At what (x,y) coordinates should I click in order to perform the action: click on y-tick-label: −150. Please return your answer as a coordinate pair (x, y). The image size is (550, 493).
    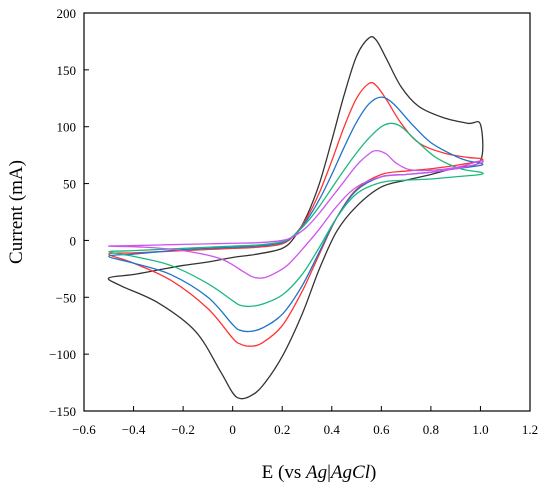
    Looking at the image, I should click on (62, 411).